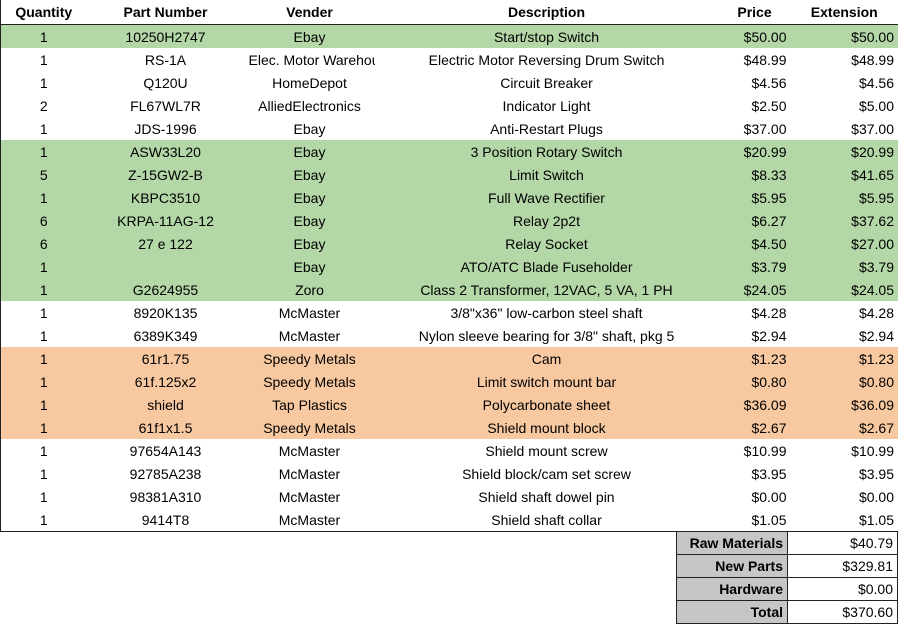 This screenshot has width=898, height=624. What do you see at coordinates (844, 59) in the screenshot?
I see `cell-extension: $48.99` at bounding box center [844, 59].